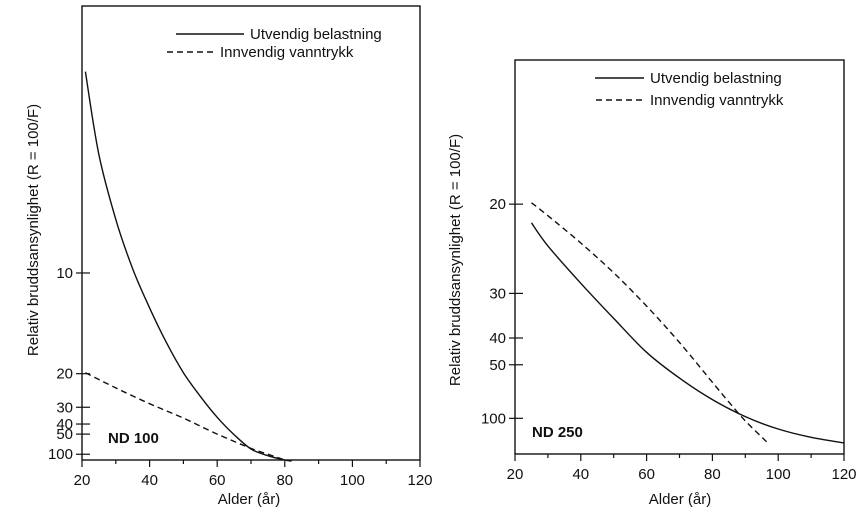 This screenshot has height=512, width=862. What do you see at coordinates (502, 311) in the screenshot?
I see `nd250-y-ticks: 20 30 40 50 100` at bounding box center [502, 311].